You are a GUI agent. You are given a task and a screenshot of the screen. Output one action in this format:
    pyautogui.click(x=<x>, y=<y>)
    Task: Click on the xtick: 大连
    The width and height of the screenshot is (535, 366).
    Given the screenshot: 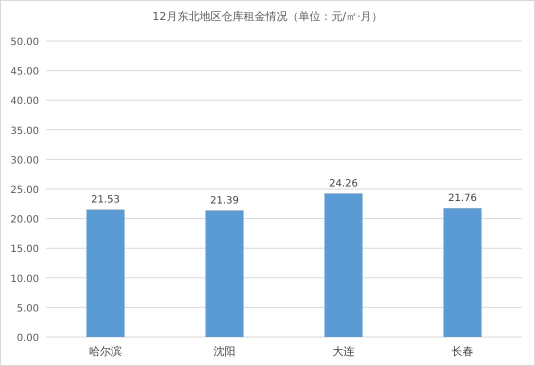 What is the action you would take?
    pyautogui.click(x=343, y=351)
    